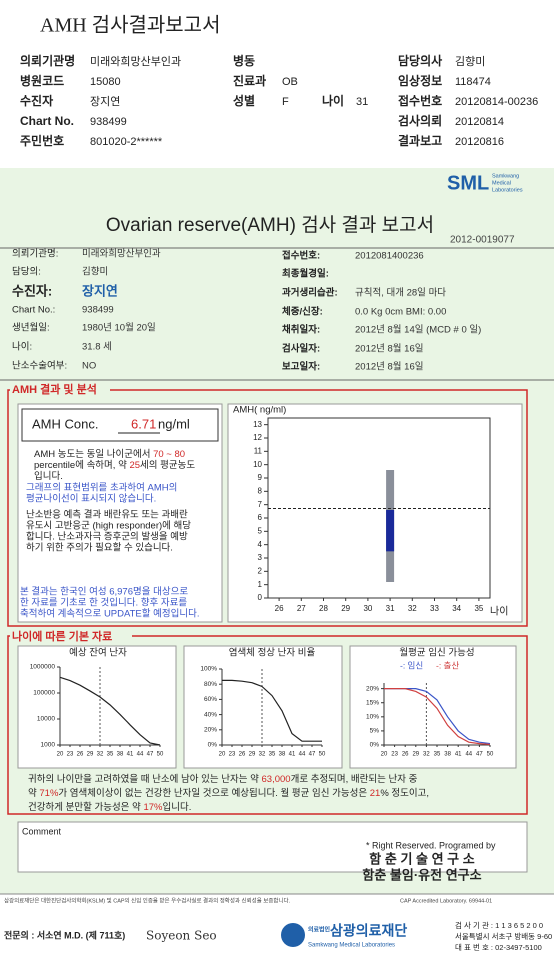 The image size is (554, 958). What do you see at coordinates (499, 925) in the screenshot?
I see `contact-line: 검 사 기 관 : 1 1 3 6 5 2 0 0` at bounding box center [499, 925].